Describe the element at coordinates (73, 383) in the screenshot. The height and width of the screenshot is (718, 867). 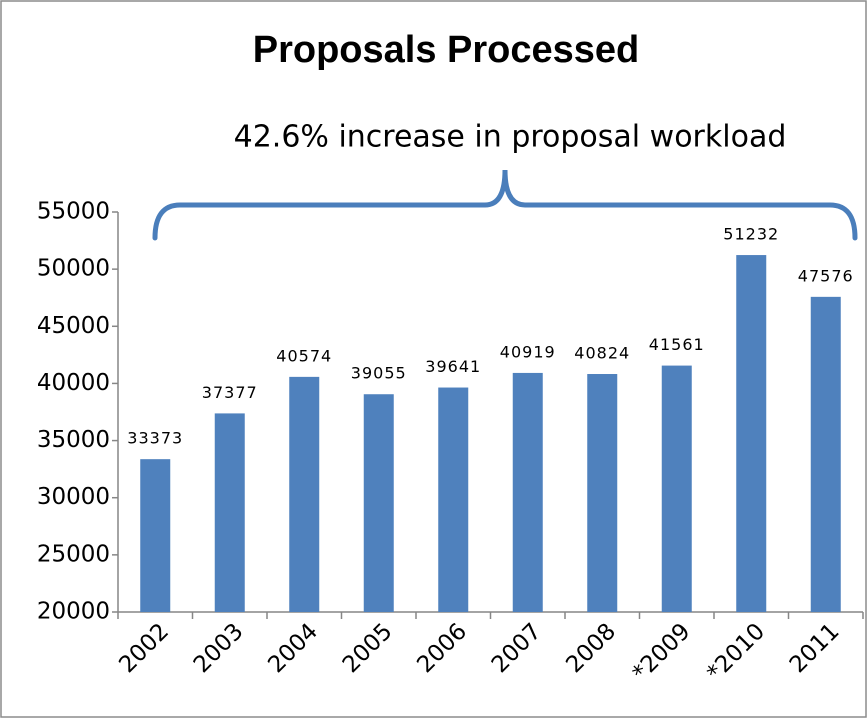
I see `y-tick-label: 40000` at that location.